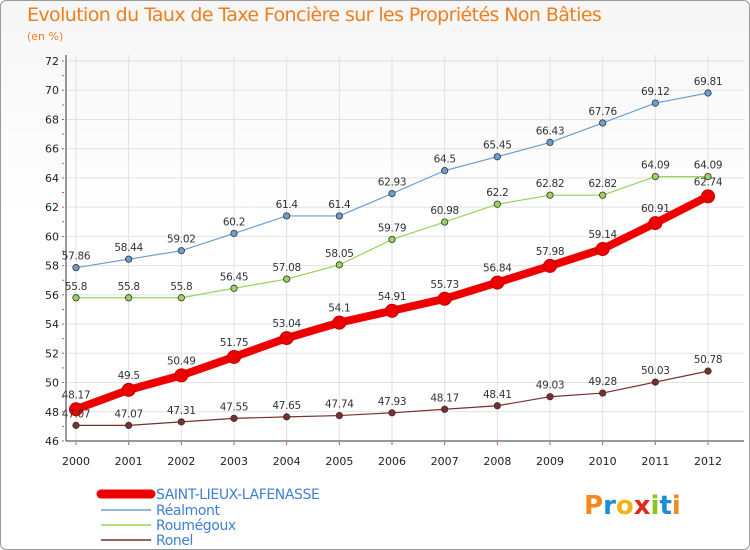 The width and height of the screenshot is (750, 550). I want to click on data-label: 60.2, so click(234, 222).